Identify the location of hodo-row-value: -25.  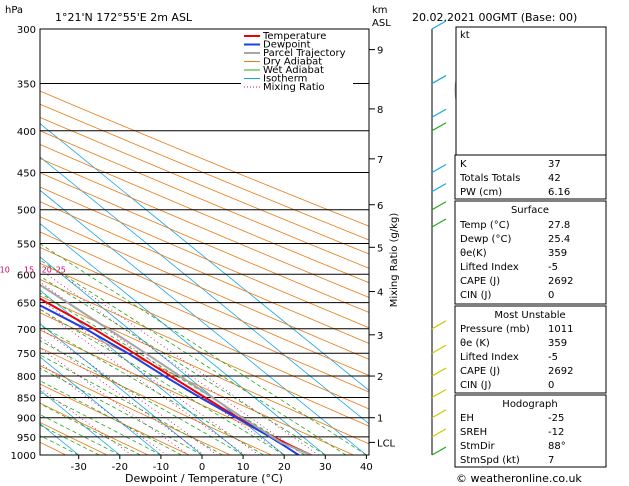
(556, 418).